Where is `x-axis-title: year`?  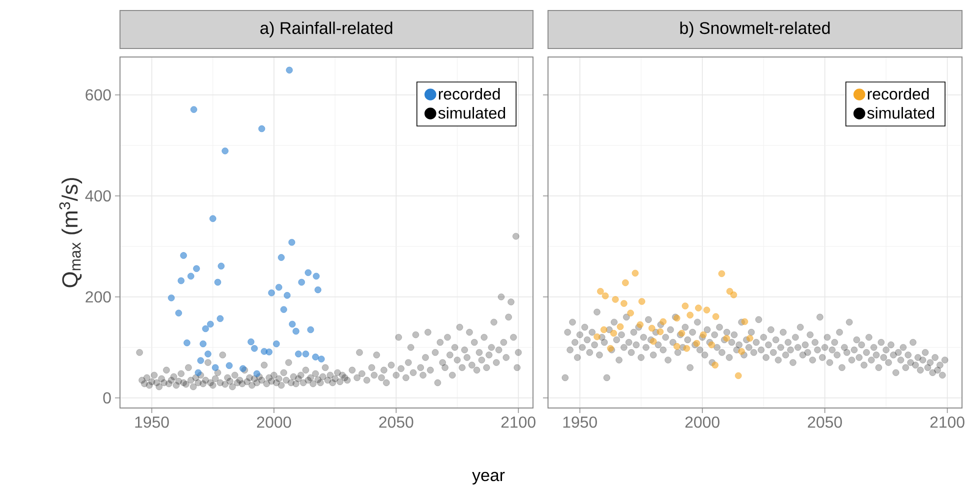 x-axis-title: year is located at coordinates (488, 478).